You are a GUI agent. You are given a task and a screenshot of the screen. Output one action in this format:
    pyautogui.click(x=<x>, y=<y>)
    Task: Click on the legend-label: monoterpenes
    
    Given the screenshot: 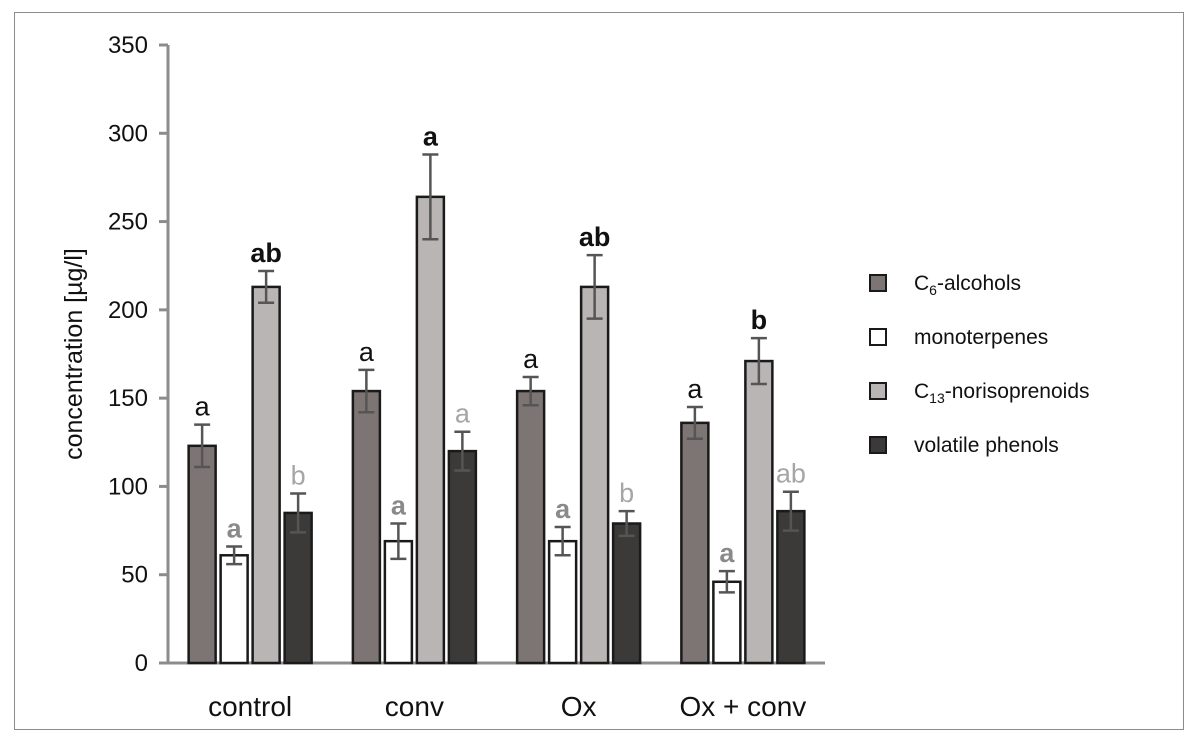 What is the action you would take?
    pyautogui.click(x=981, y=337)
    